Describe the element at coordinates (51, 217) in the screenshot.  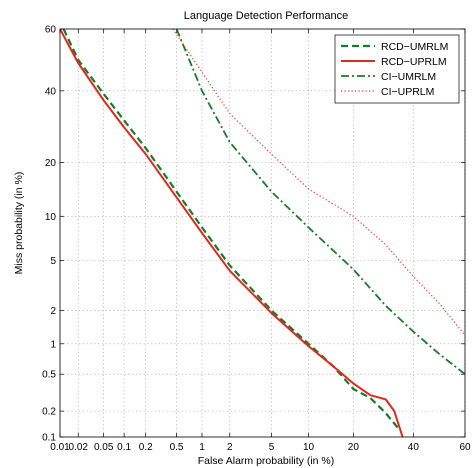
I see `y-tick-label: 10` at that location.